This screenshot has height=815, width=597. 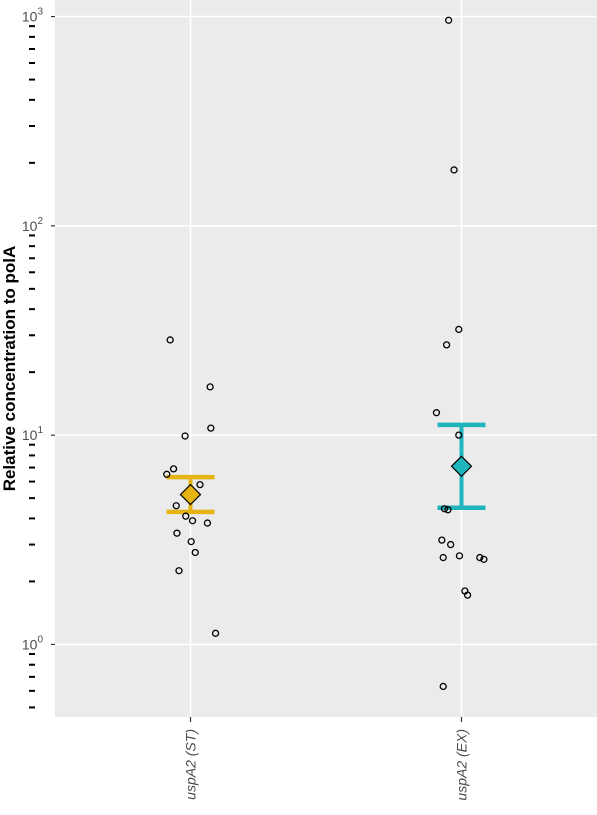 I want to click on y-tick-label: 10¹, so click(x=33, y=434).